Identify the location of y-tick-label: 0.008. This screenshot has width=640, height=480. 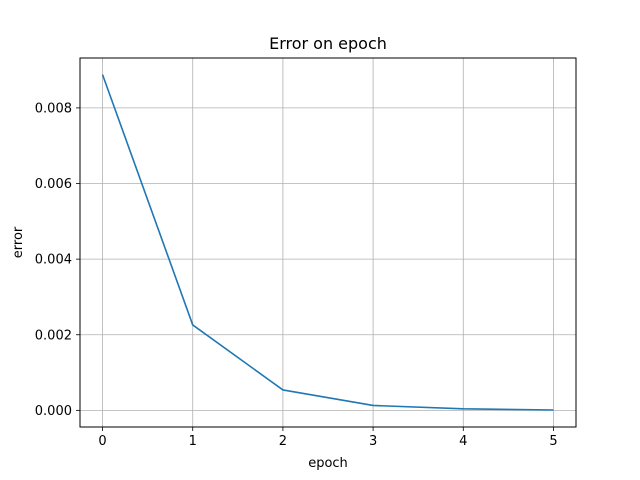
(53, 108).